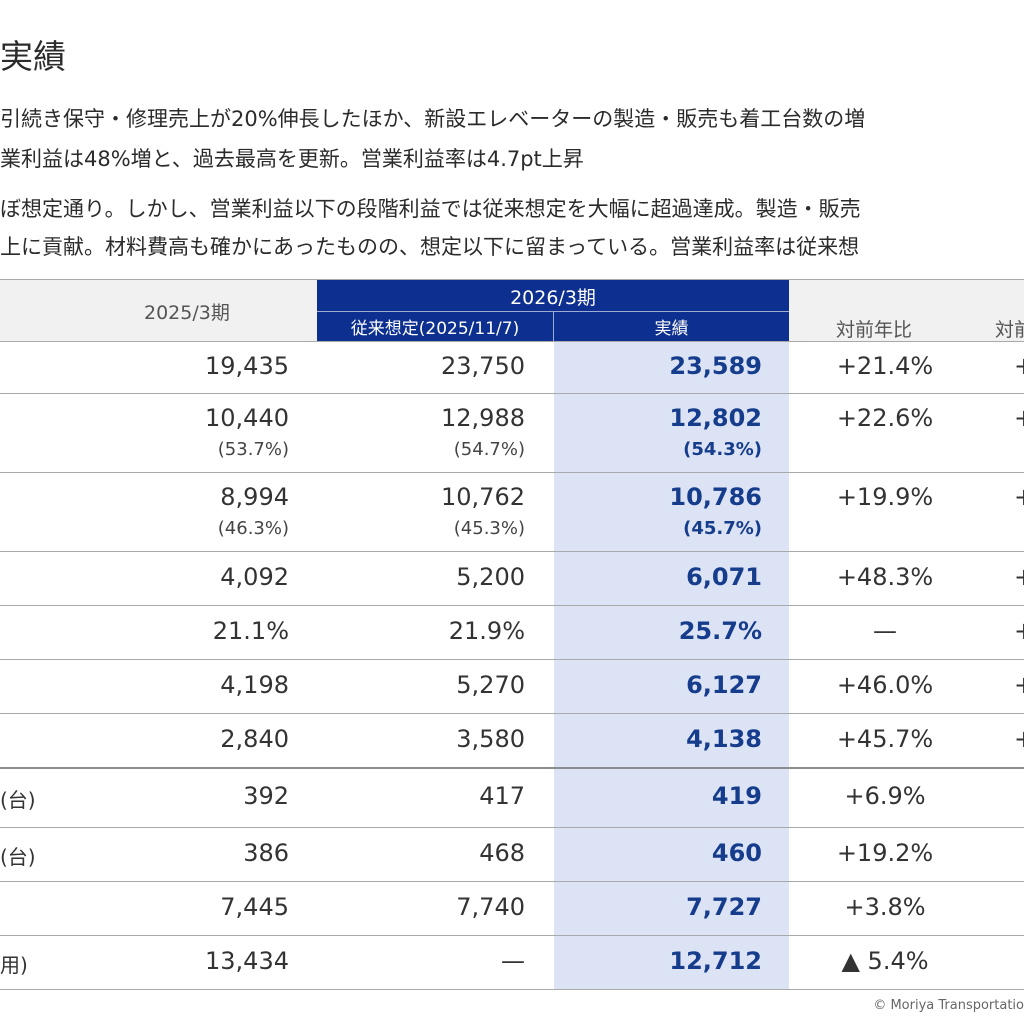  Describe the element at coordinates (722, 528) in the screenshot. I see `cell-actual-ratio: (45.7%)` at that location.